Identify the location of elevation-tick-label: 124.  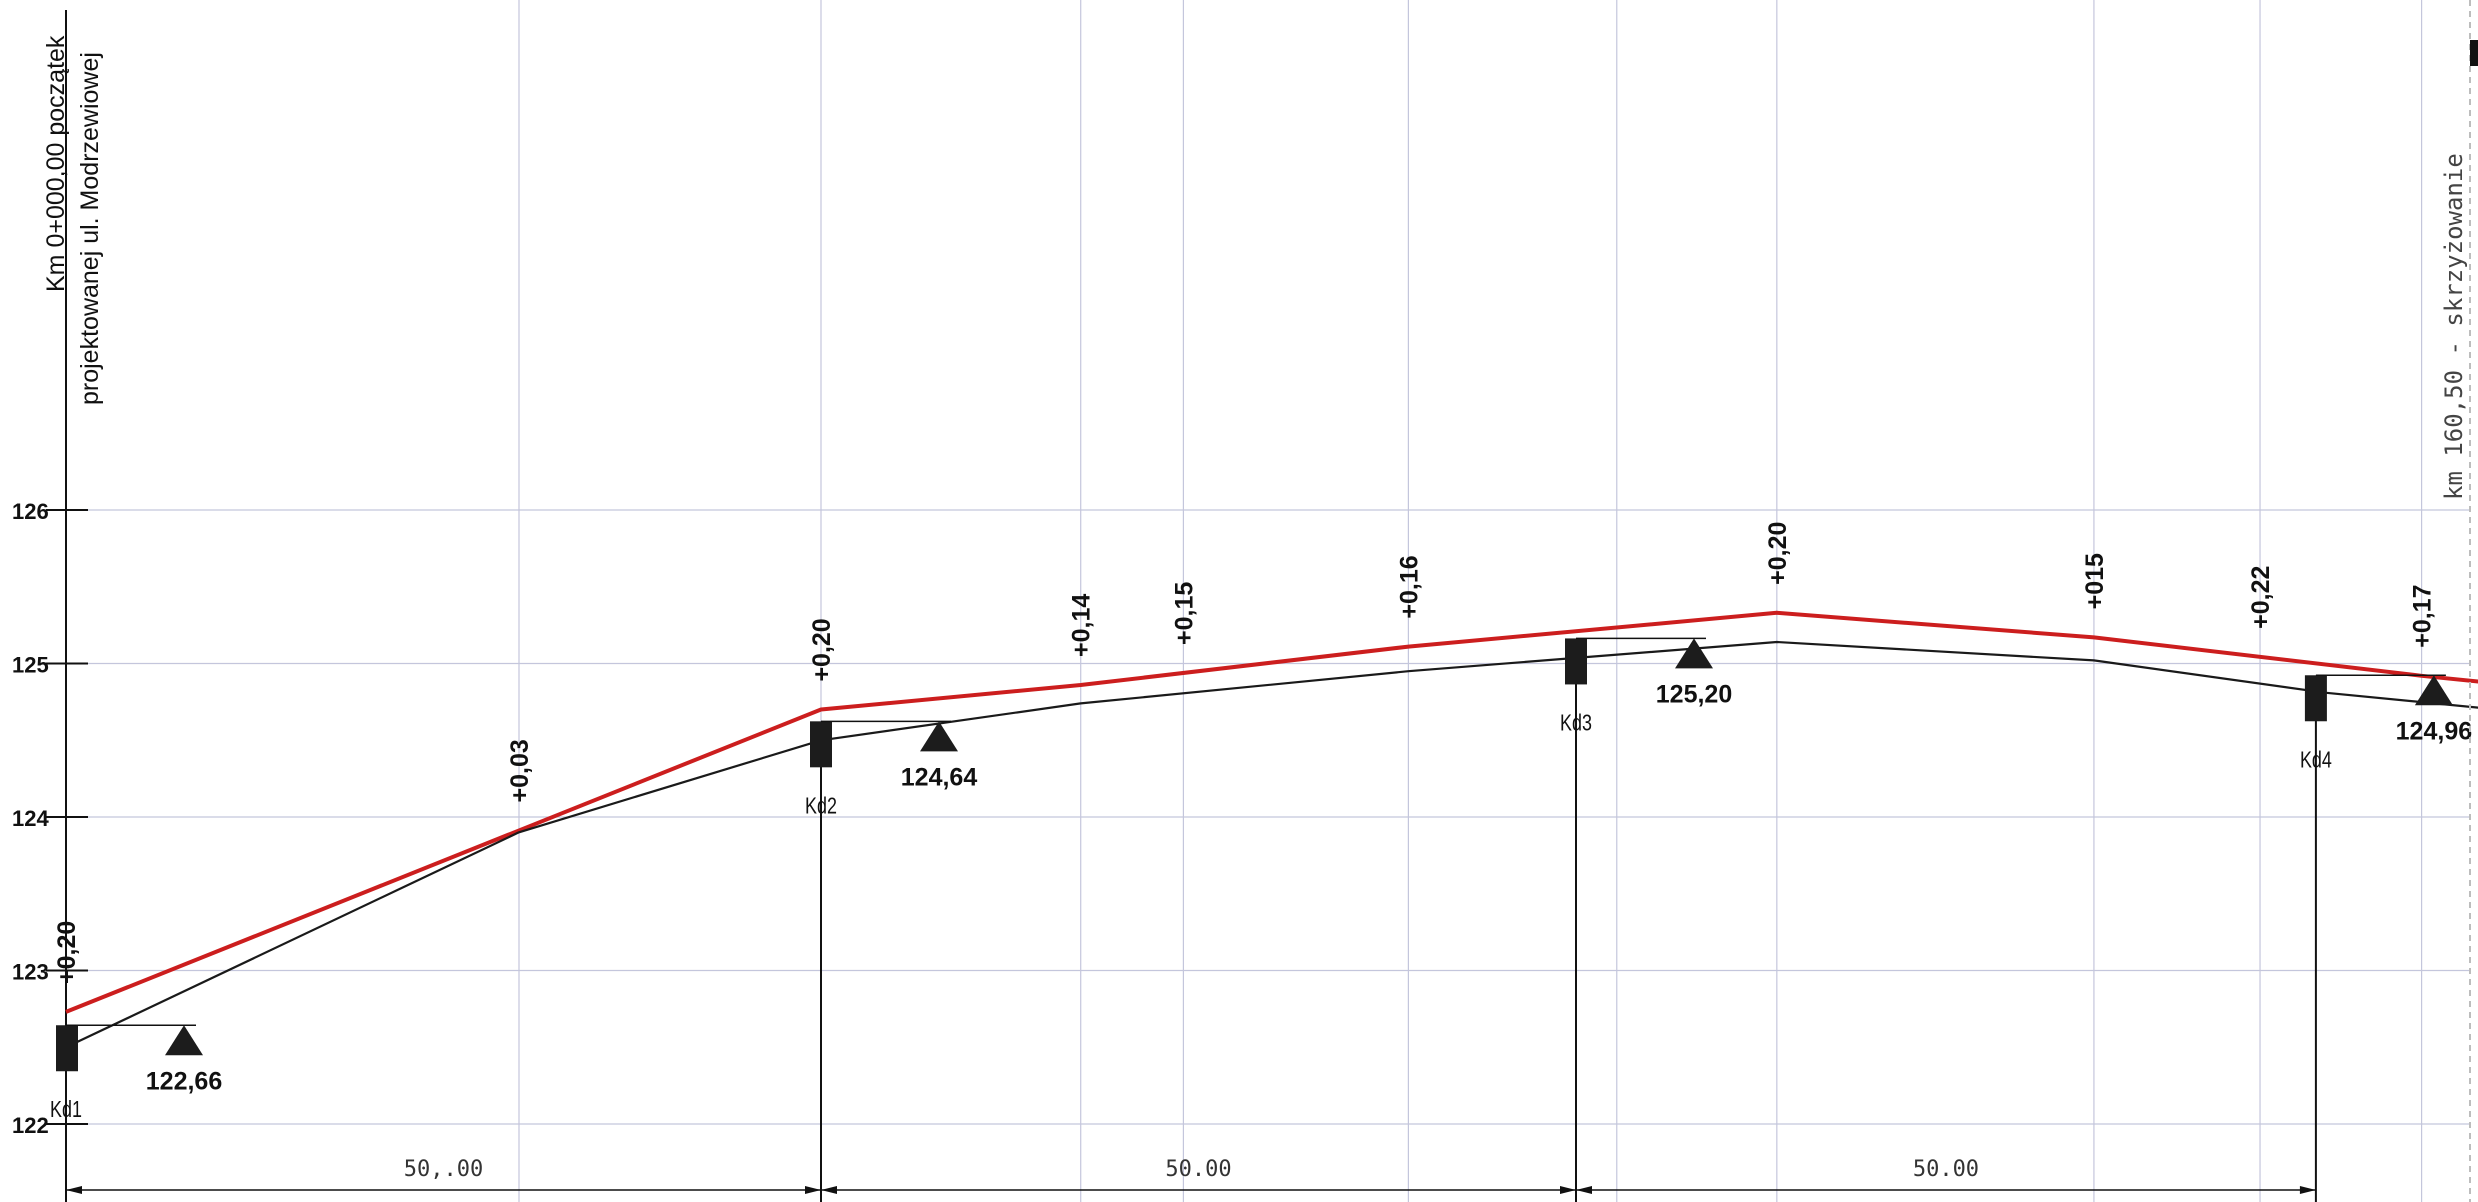
(30, 818).